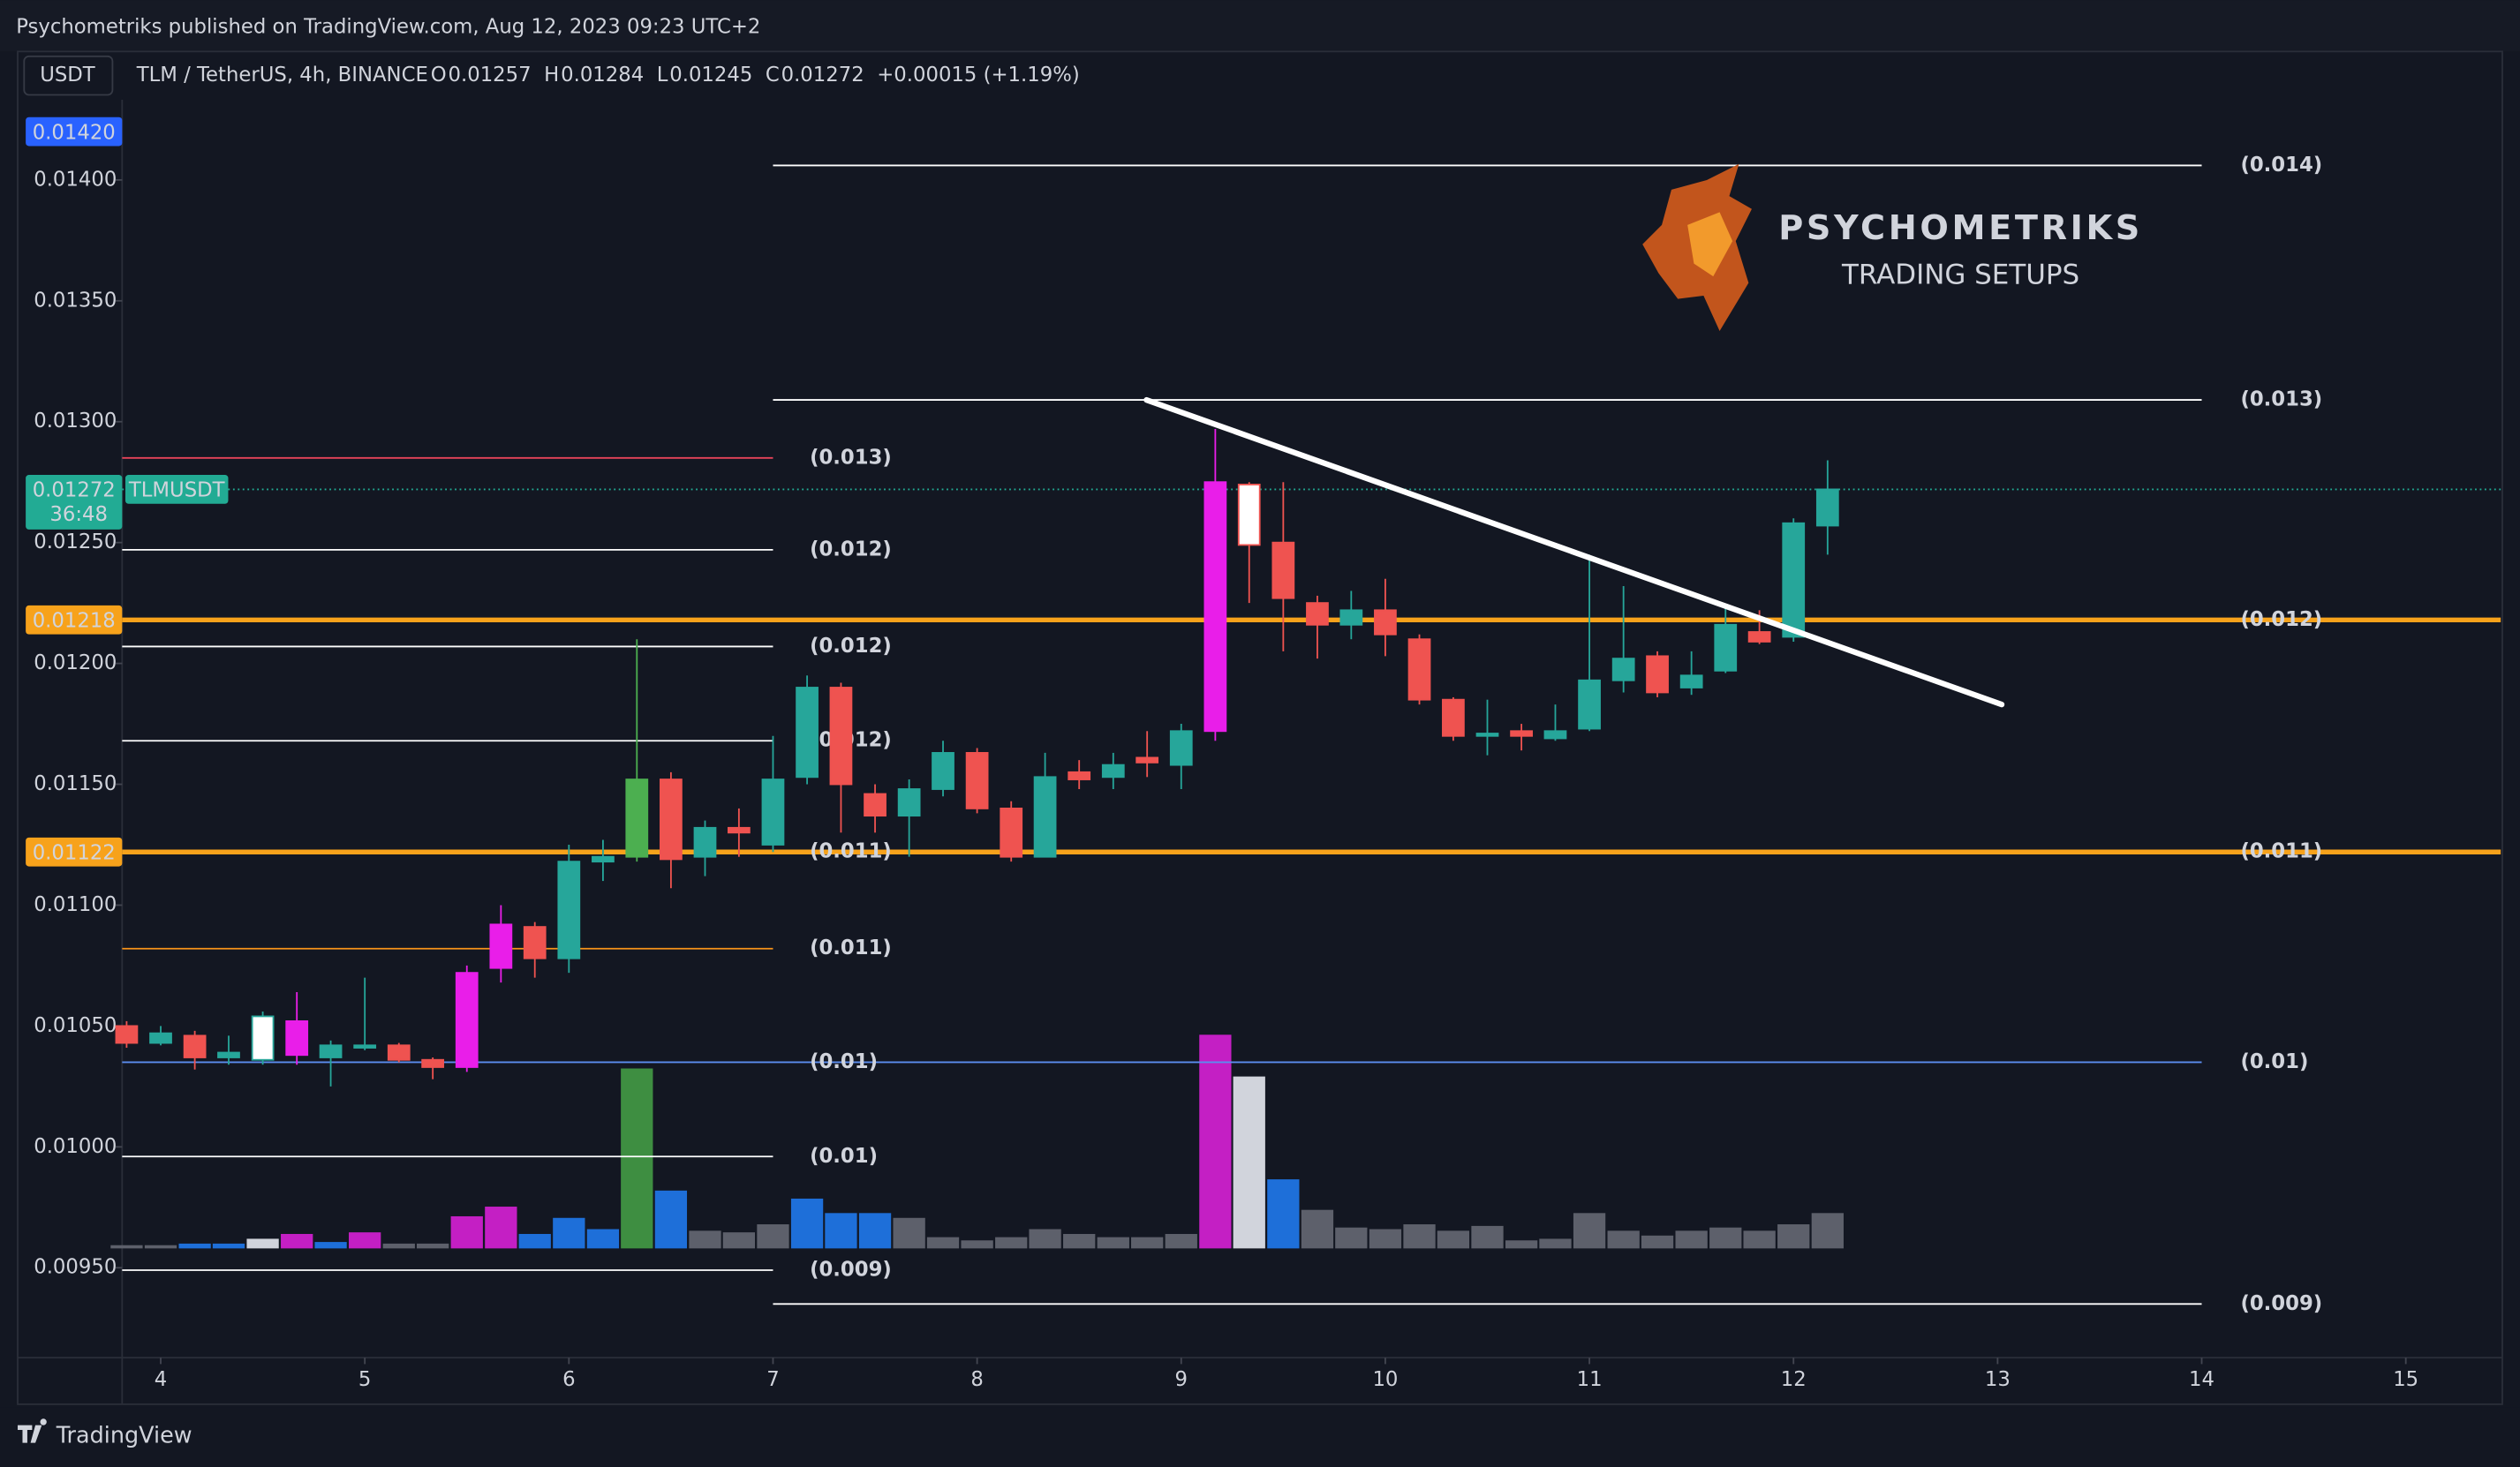 Image resolution: width=2520 pixels, height=1467 pixels. I want to click on currency-label: USDT, so click(67, 75).